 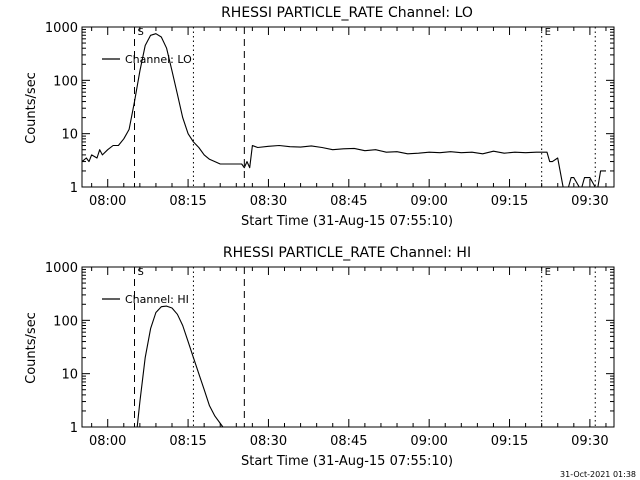 What do you see at coordinates (347, 253) in the screenshot?
I see `chart-title-hi: RHESSI PARTICLE_RATE Channel: HI` at bounding box center [347, 253].